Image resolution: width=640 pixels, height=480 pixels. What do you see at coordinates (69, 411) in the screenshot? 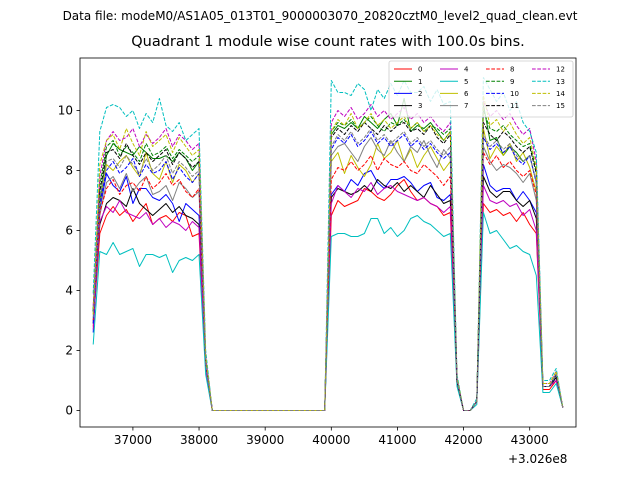
I see `y-tick-label: 0` at bounding box center [69, 411].